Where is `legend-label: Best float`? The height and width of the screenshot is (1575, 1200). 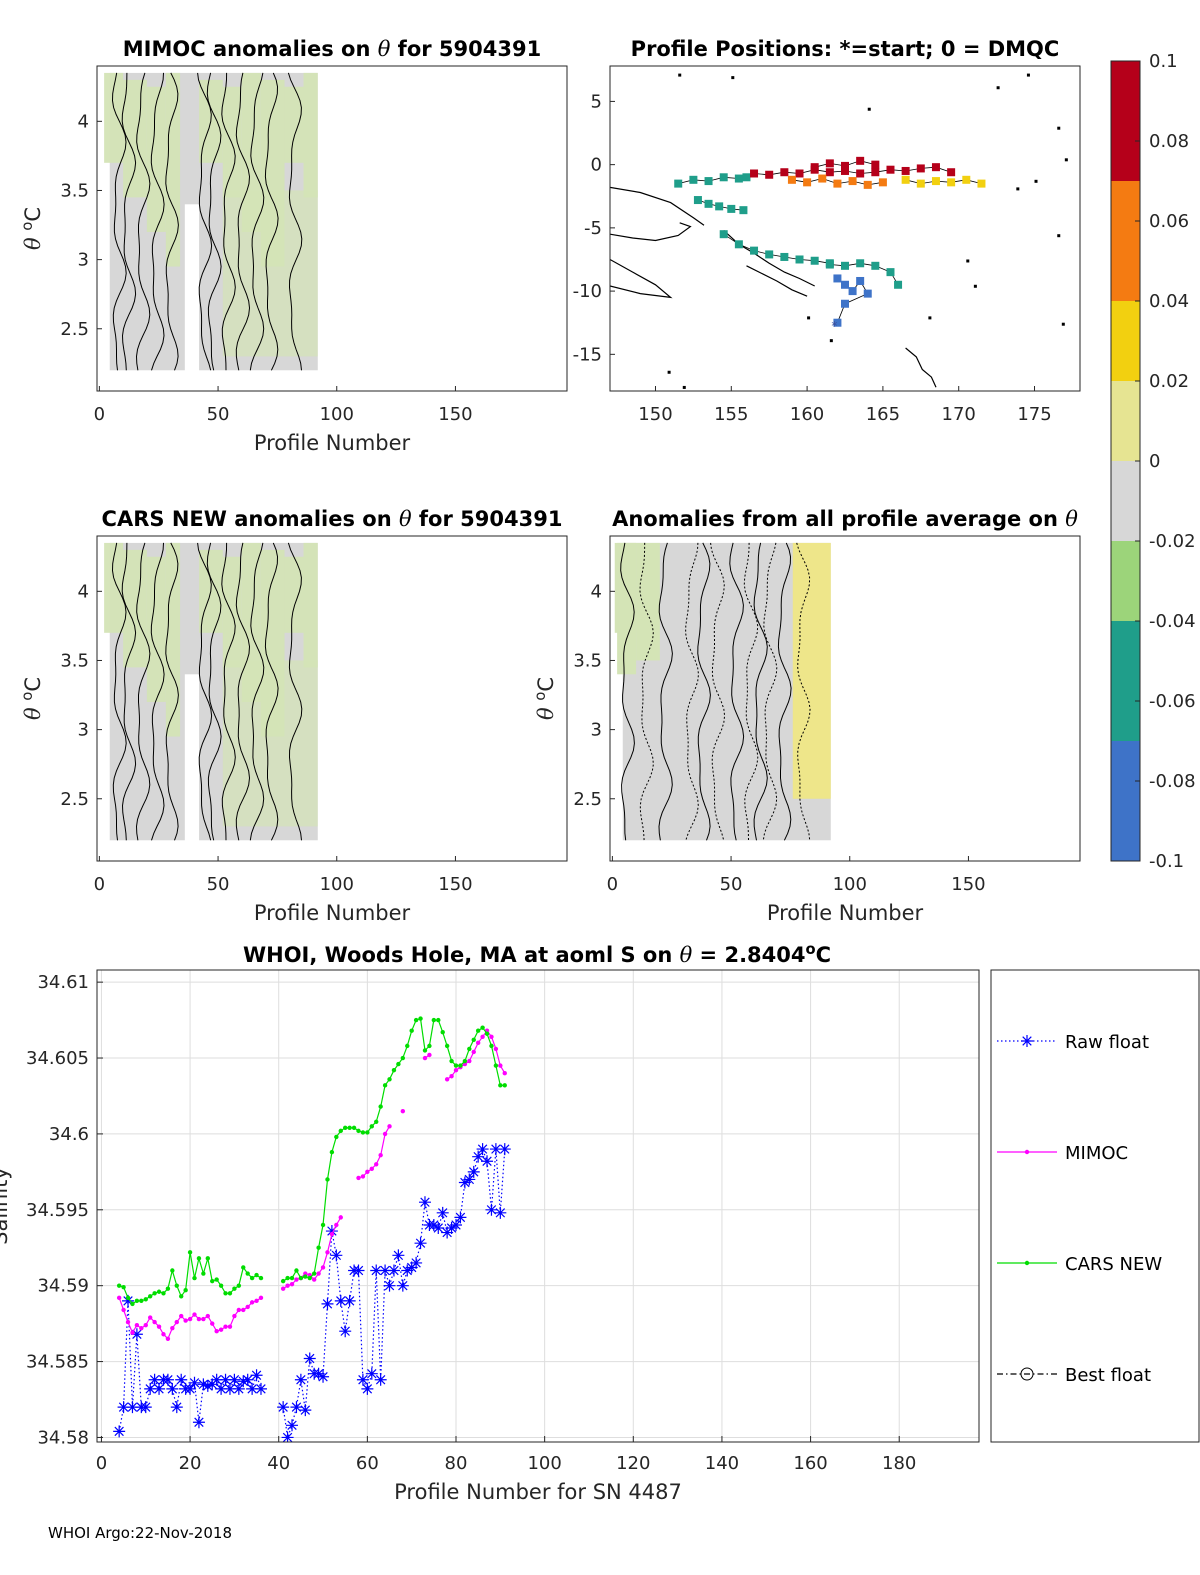
legend-label: Best float is located at coordinates (1108, 1375).